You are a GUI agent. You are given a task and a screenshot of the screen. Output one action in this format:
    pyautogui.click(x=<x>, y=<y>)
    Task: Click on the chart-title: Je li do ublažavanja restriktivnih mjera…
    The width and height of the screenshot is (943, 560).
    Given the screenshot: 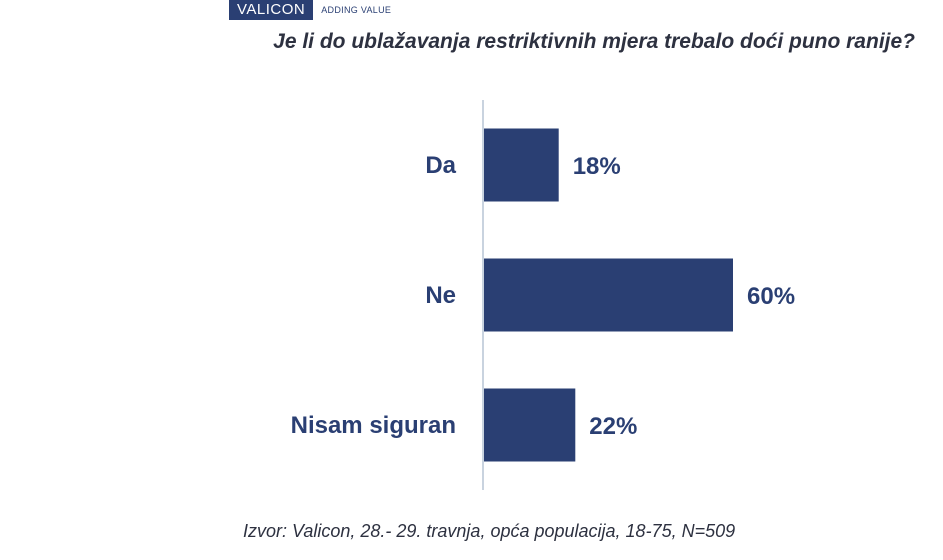 What is the action you would take?
    pyautogui.click(x=594, y=41)
    